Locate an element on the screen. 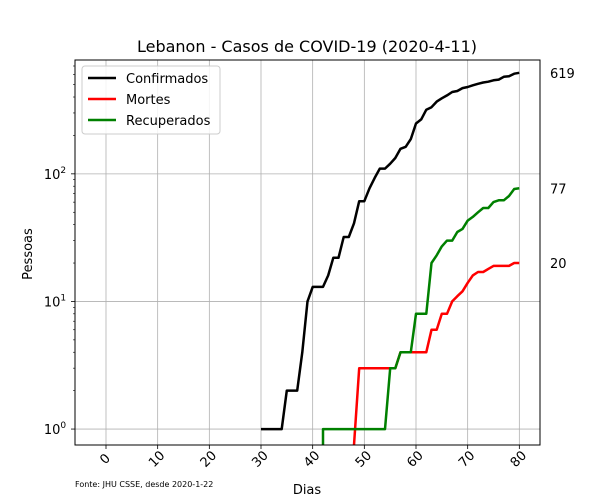  end-labels: 619 20 77 is located at coordinates (562, 169).